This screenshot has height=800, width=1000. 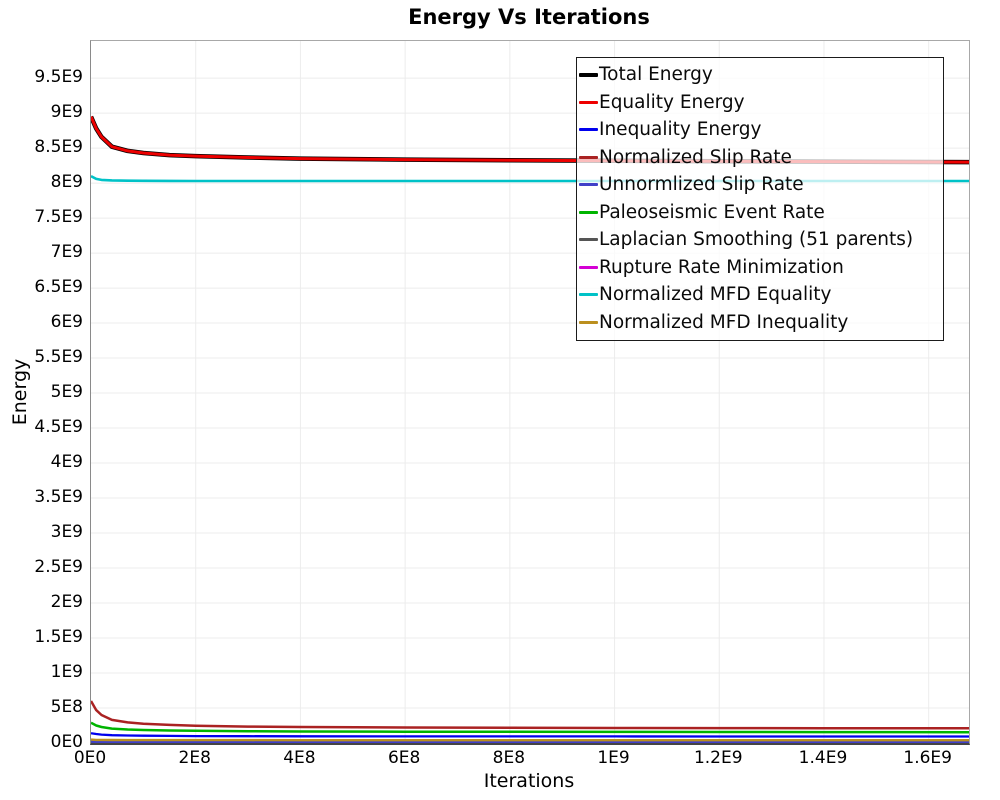 I want to click on y-tick-label: 4.5E9, so click(x=58, y=427).